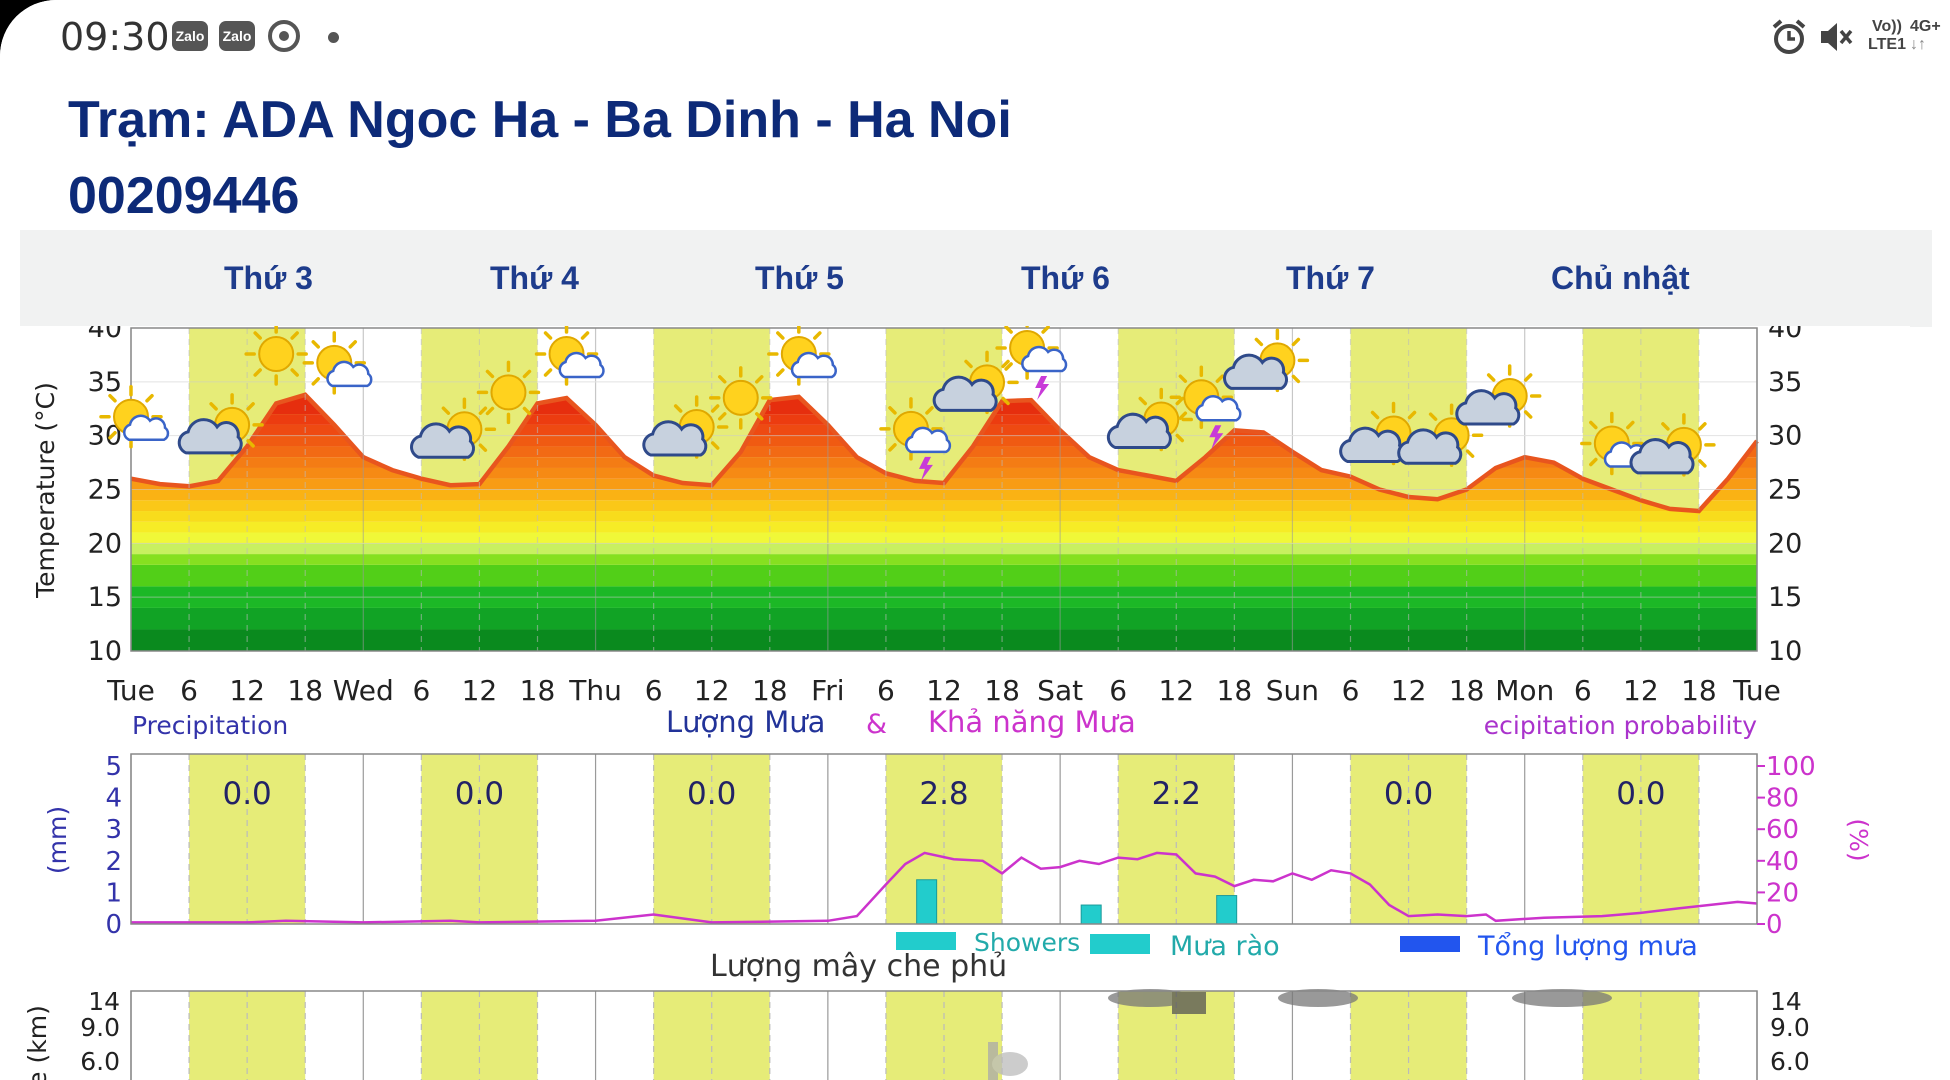 This screenshot has height=1080, width=1950. Describe the element at coordinates (1027, 942) in the screenshot. I see `legend-showers-label: Showers` at that location.